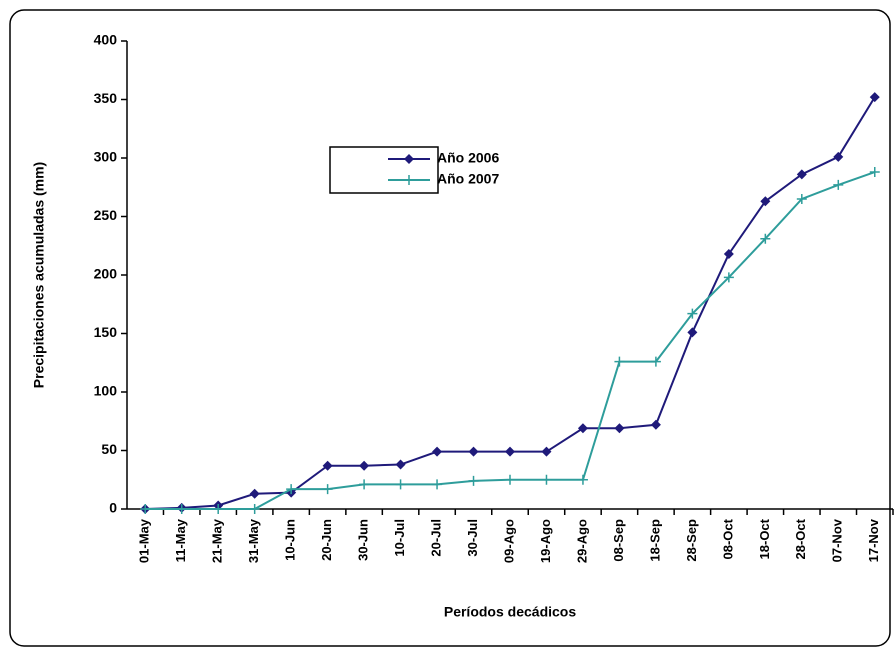 The height and width of the screenshot is (656, 895). I want to click on legend-box, so click(384, 170).